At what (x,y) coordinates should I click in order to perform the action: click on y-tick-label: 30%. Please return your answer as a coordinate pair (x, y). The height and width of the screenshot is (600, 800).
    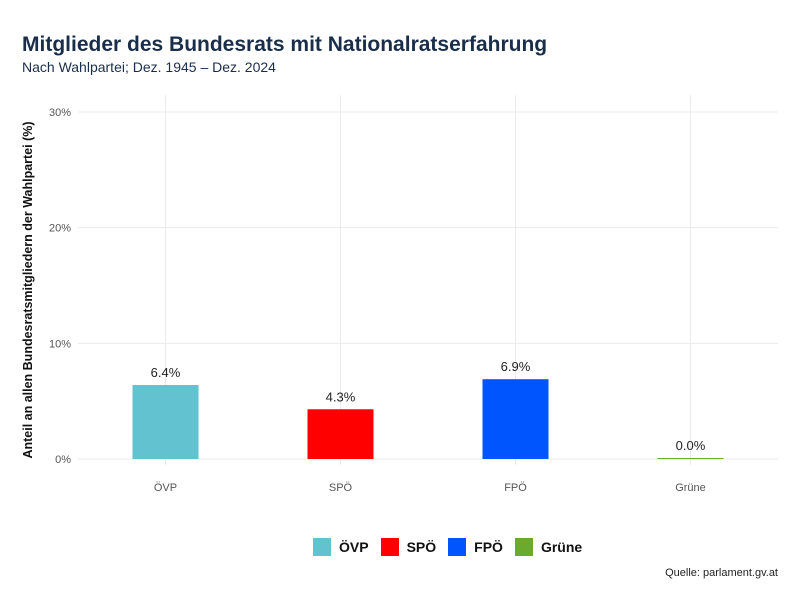
    Looking at the image, I should click on (60, 113).